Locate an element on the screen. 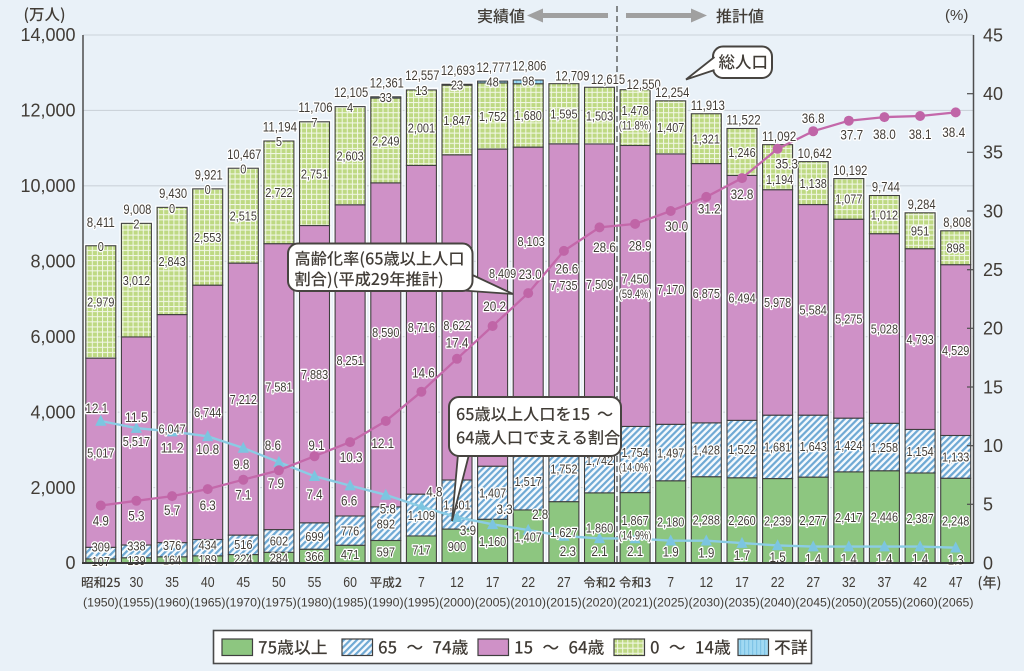 This screenshot has height=671, width=1024. svg-text: (2040) is located at coordinates (778, 603).